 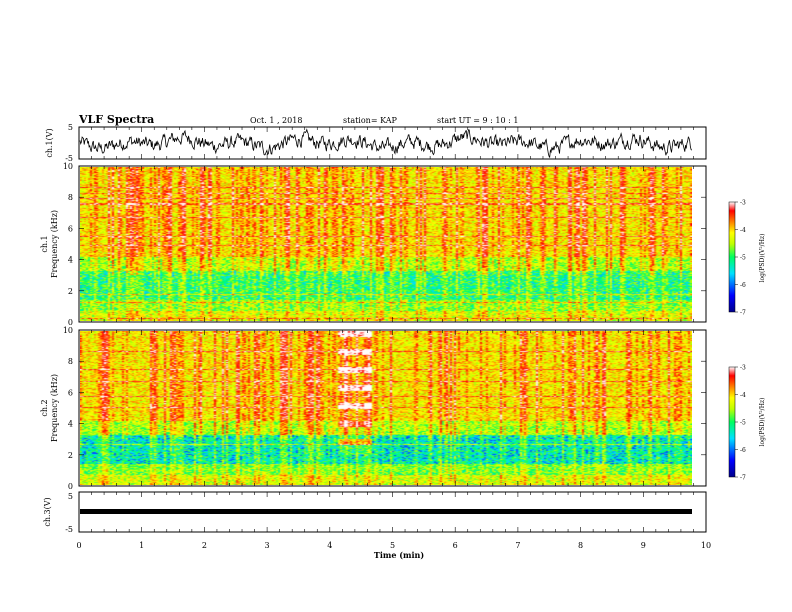 I want to click on ch1-colorbar: -3 -4 -5 -6 -7 log(PSD)(V²/Hz), so click(x=747, y=258).